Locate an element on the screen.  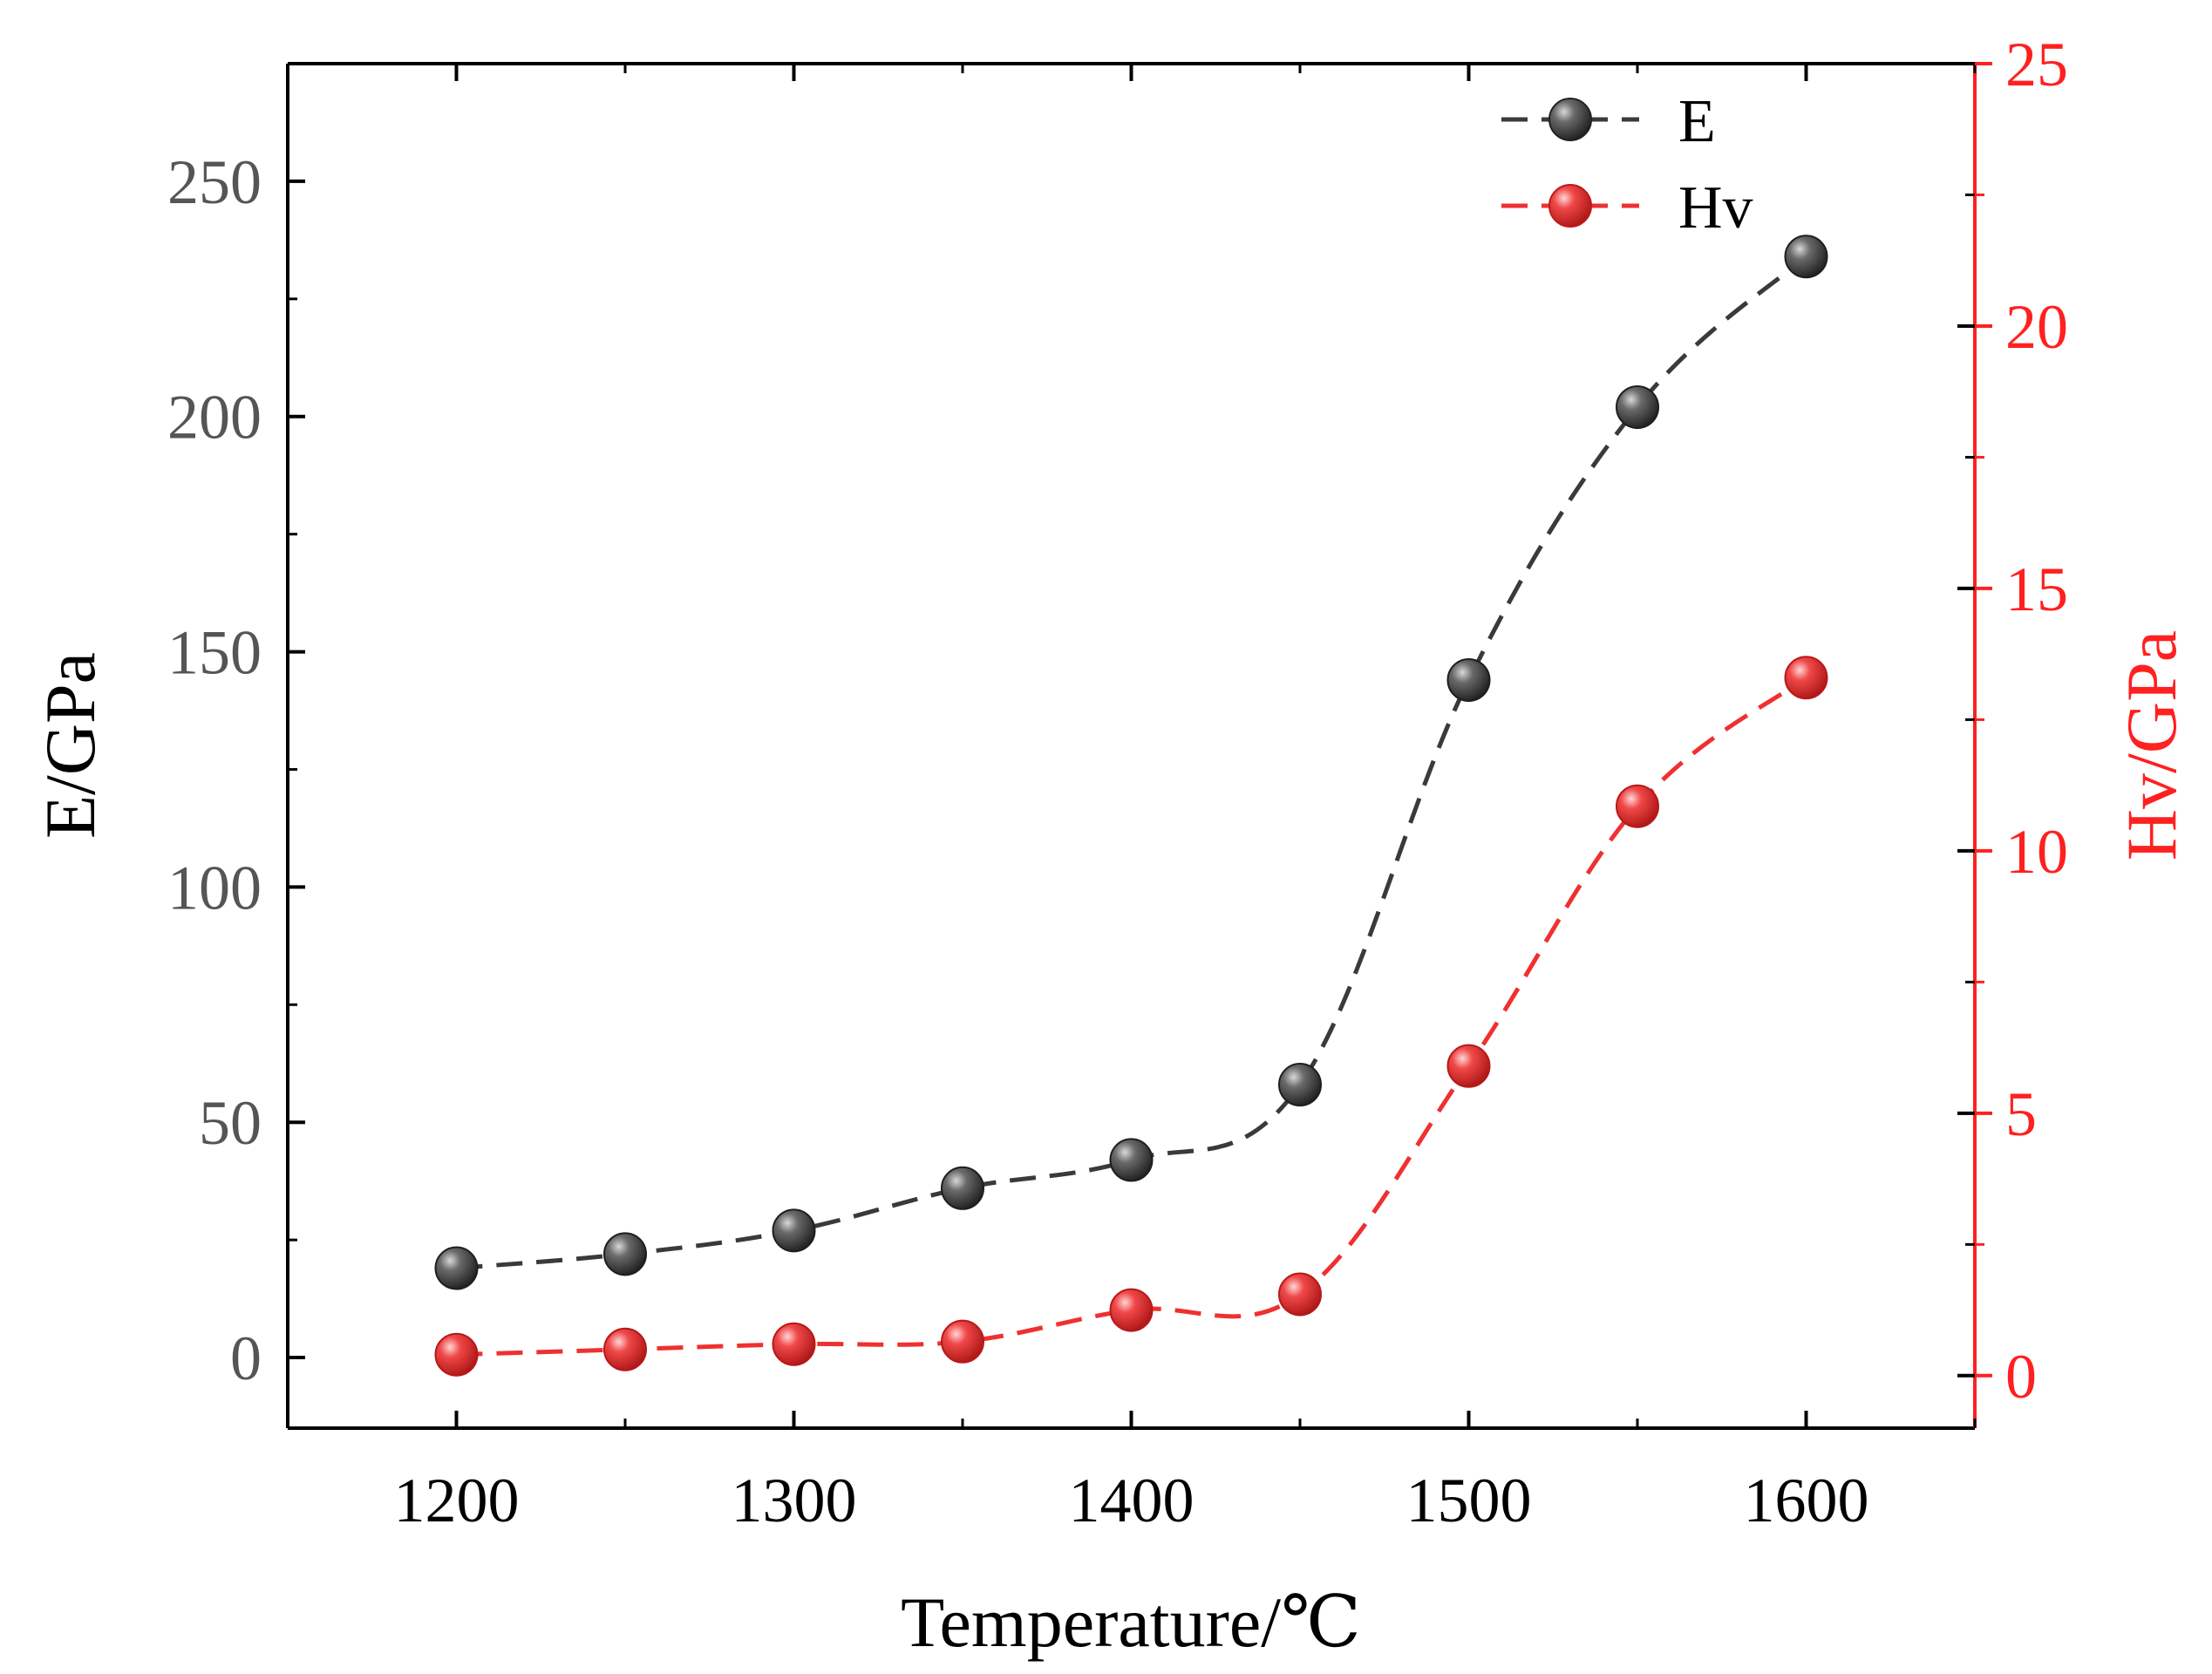
y2-tick-label-4: 20 is located at coordinates (2037, 327).